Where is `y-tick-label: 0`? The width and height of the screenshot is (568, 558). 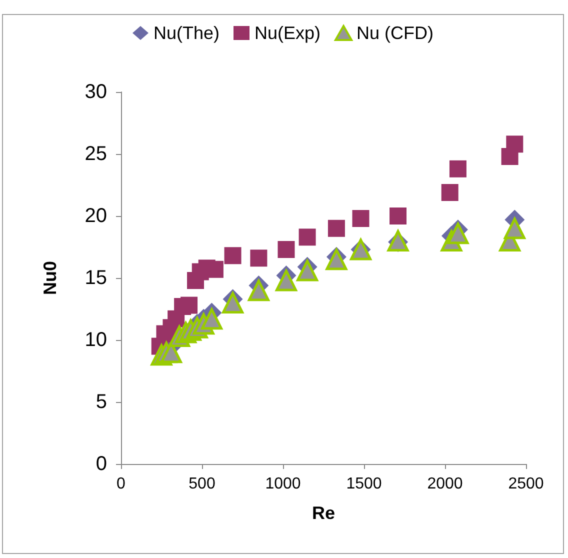 y-tick-label: 0 is located at coordinates (101, 464).